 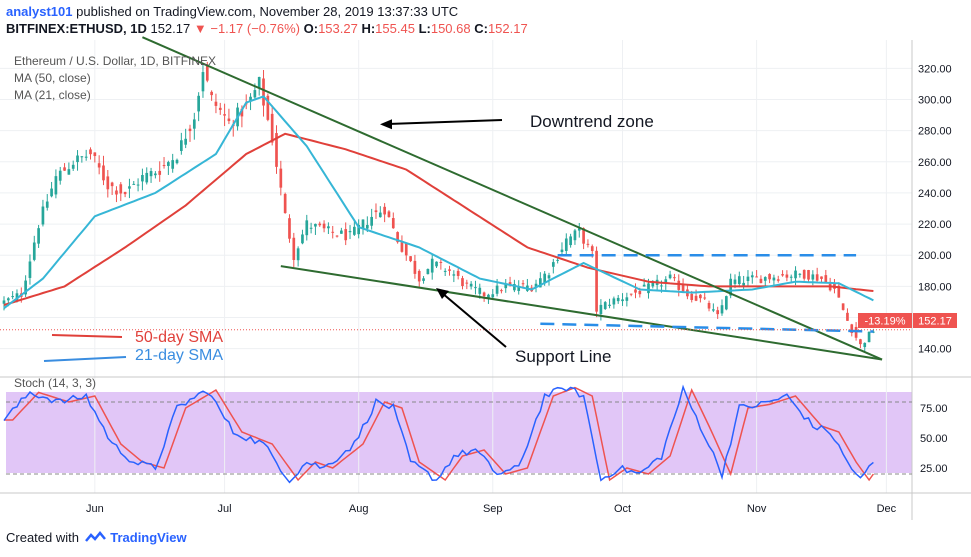 I want to click on price-tick-label: 240.00, so click(x=935, y=194).